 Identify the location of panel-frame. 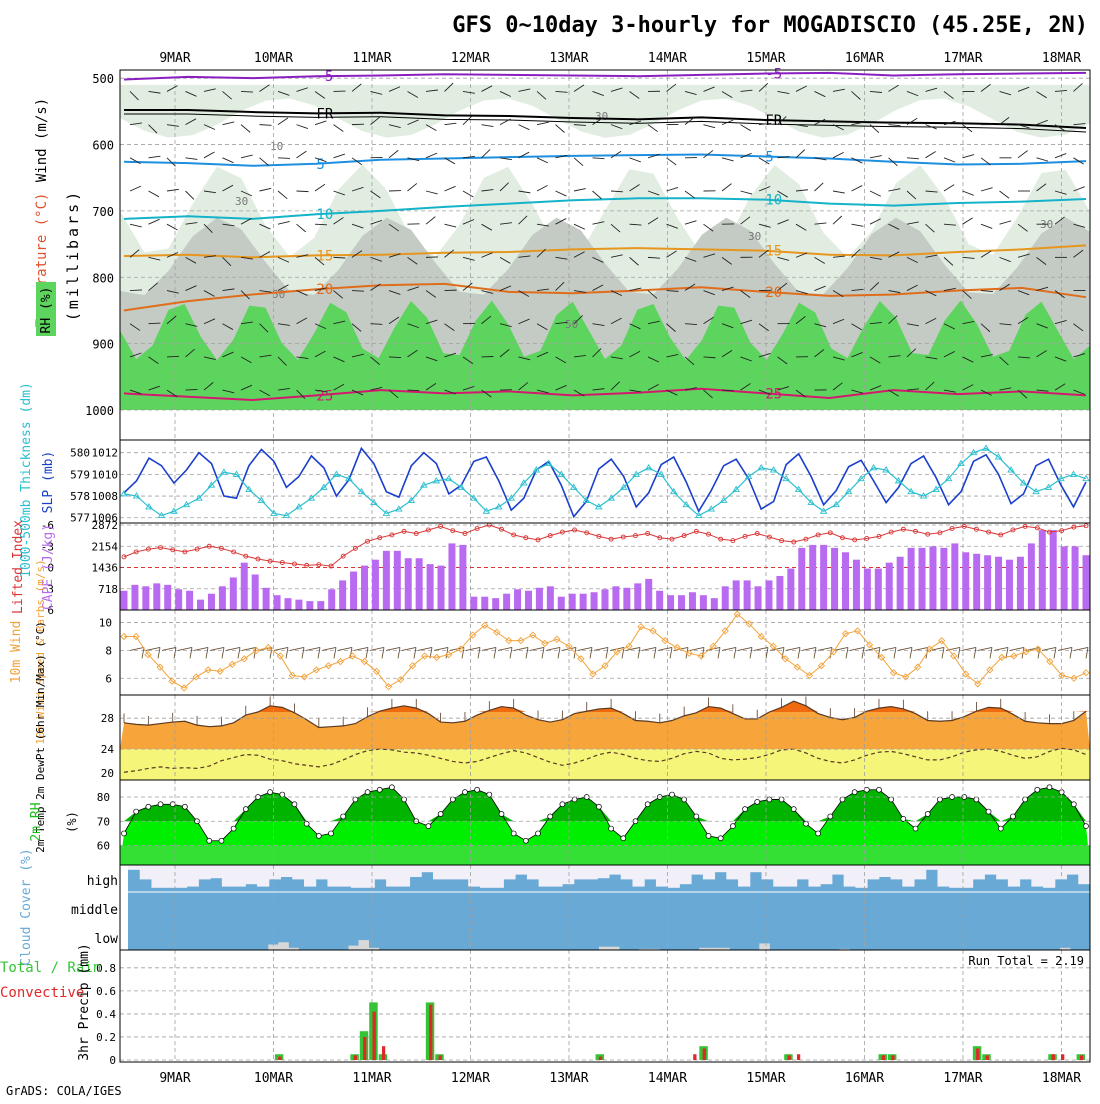
(605, 1006).